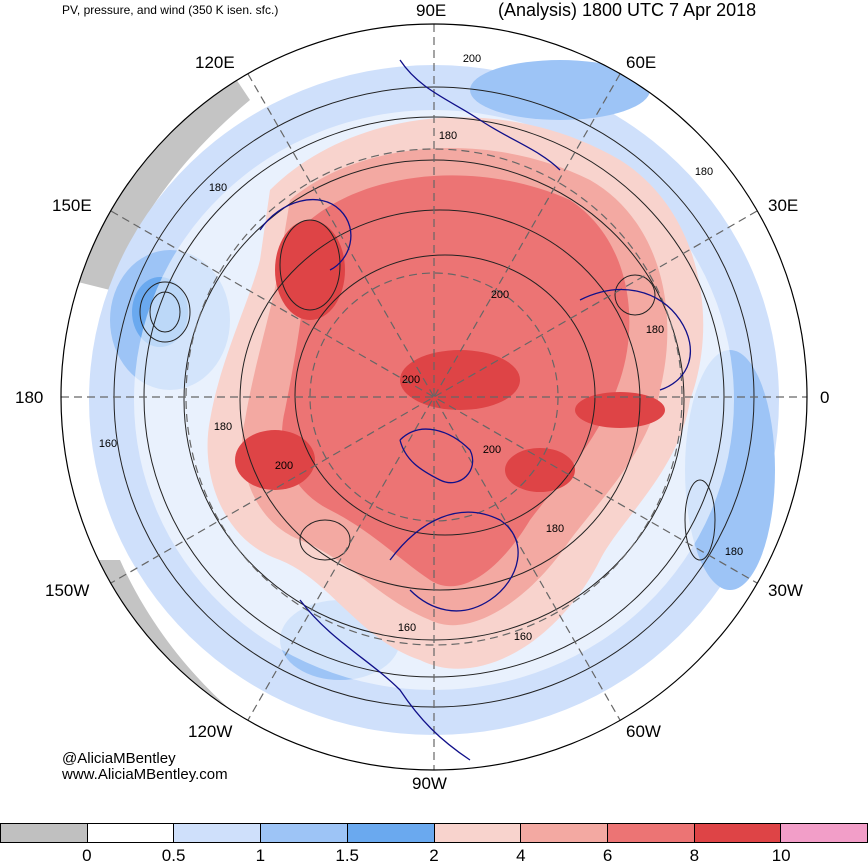 This screenshot has height=866, width=868. I want to click on credit-website: www.AliciaMBentley.com, so click(145, 774).